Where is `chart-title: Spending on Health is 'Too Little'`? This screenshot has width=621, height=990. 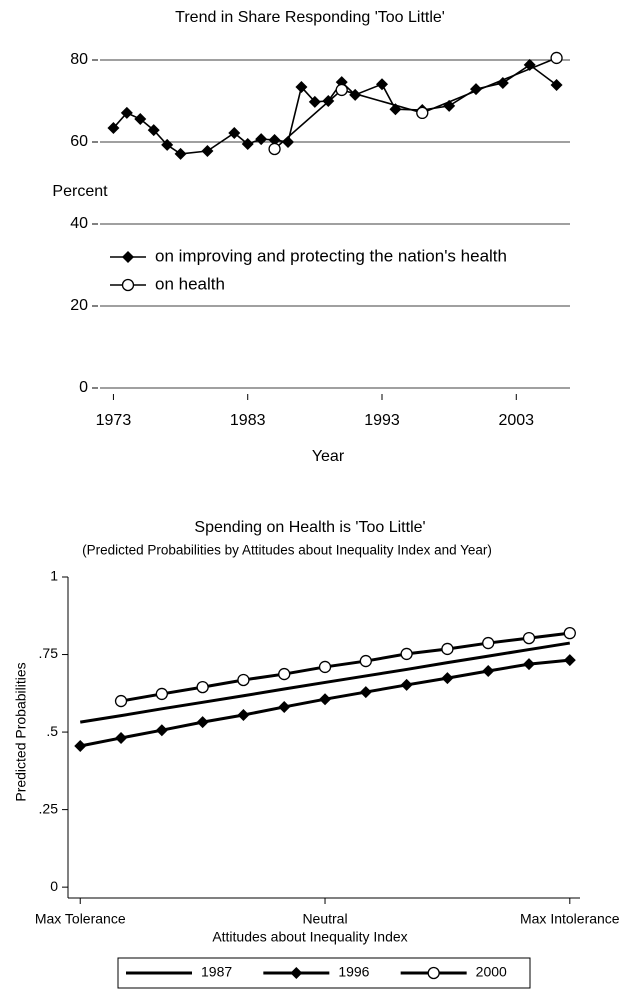 chart-title: Spending on Health is 'Too Little' is located at coordinates (309, 527).